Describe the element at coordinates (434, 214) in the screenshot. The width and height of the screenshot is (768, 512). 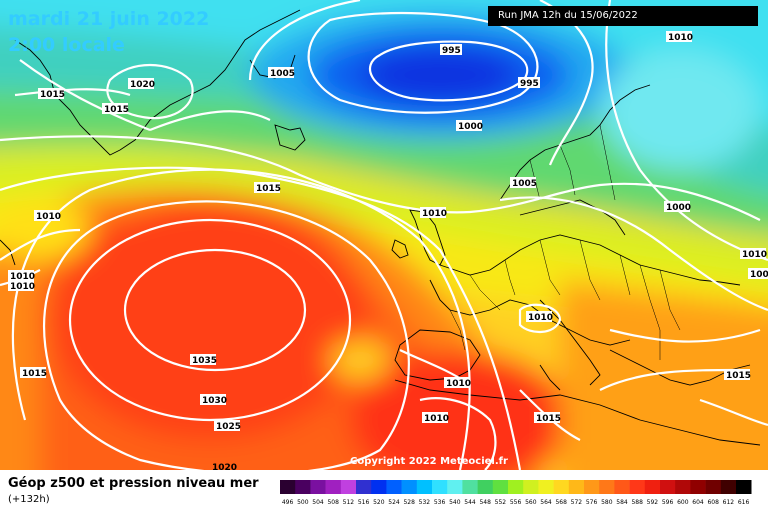
I see `label-1010-b: 1010` at that location.